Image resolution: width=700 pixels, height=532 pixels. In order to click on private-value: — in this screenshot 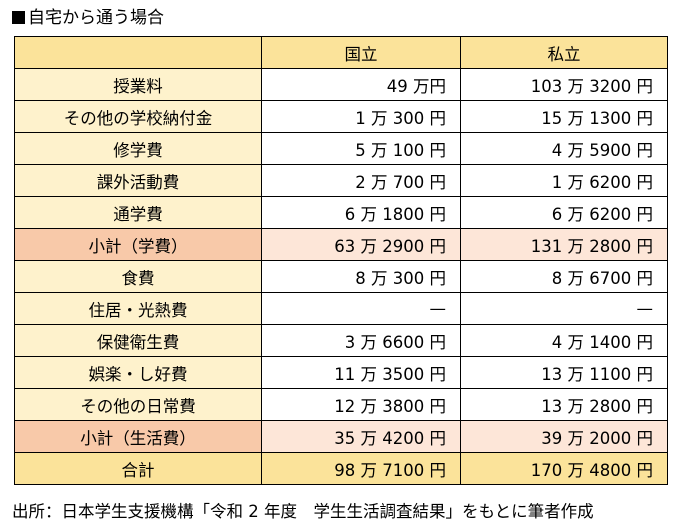, I will do `click(564, 308)`.